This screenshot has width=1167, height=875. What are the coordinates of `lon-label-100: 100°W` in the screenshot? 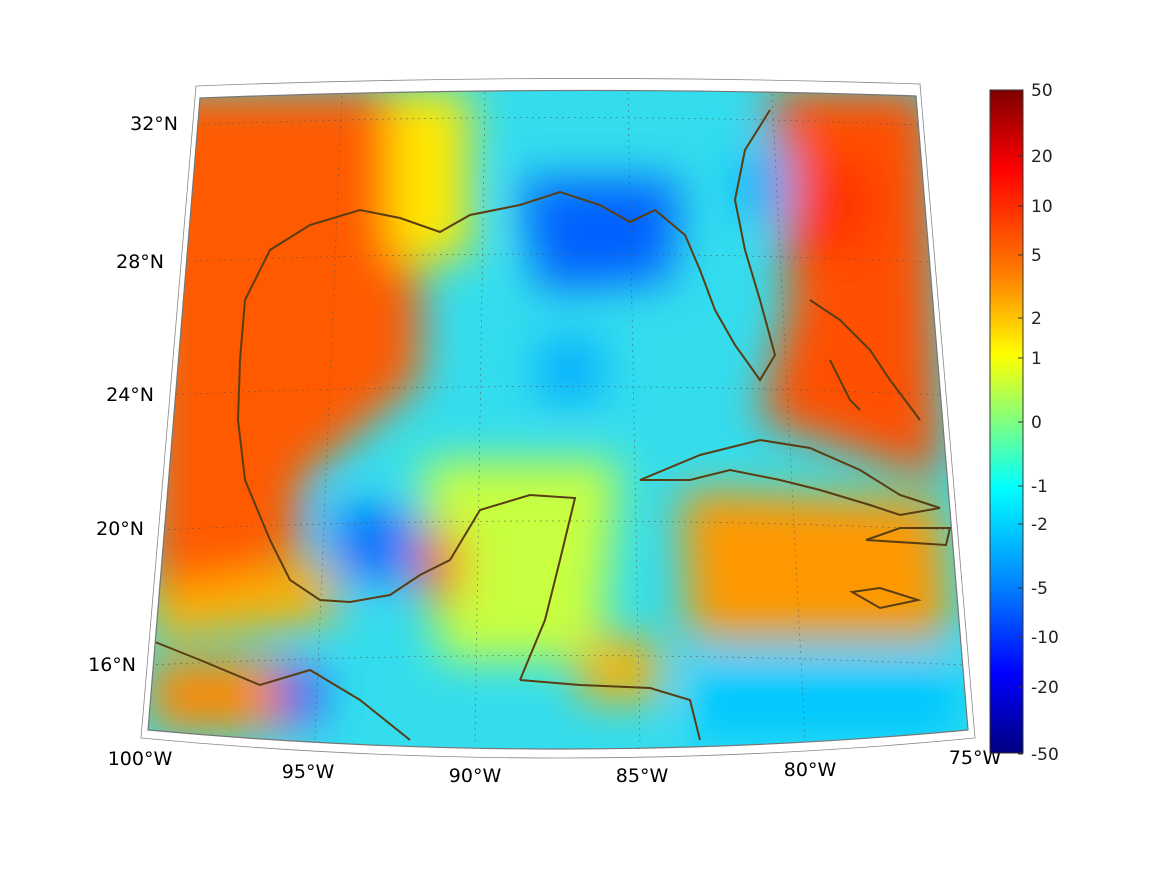 It's located at (140, 759).